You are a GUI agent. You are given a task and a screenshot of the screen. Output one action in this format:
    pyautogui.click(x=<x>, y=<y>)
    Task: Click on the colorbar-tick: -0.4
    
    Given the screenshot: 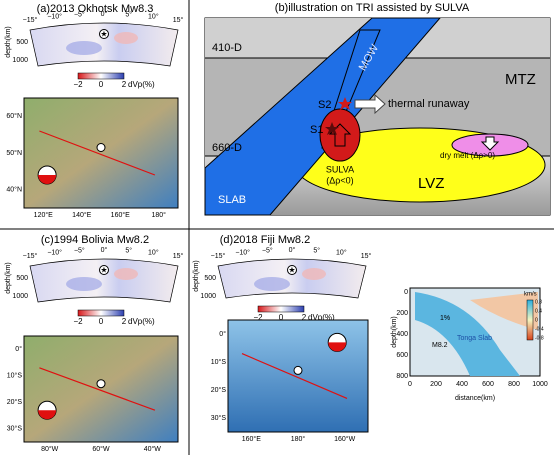 What is the action you would take?
    pyautogui.click(x=539, y=329)
    